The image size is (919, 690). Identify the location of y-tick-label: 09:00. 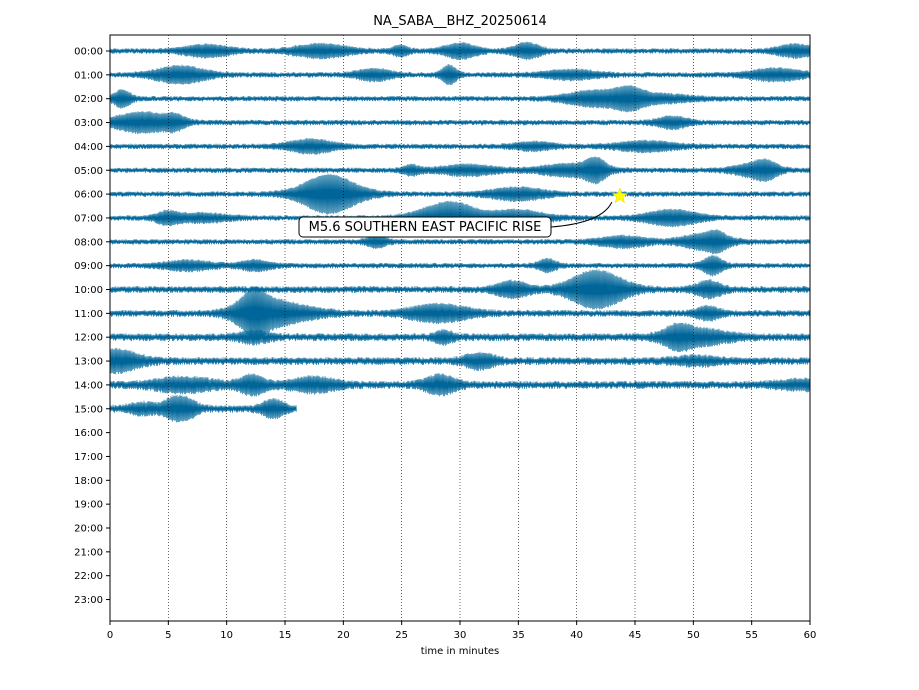
(88, 266).